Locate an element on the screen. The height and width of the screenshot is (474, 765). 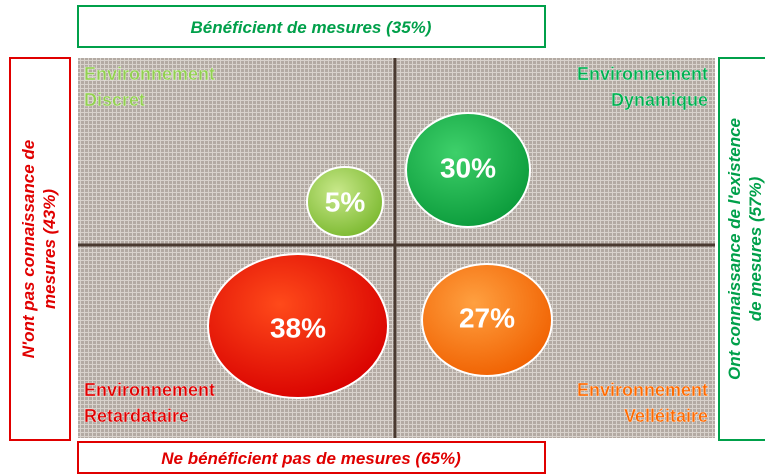
top-label: Bénéficient de mesures (35%) is located at coordinates (311, 27).